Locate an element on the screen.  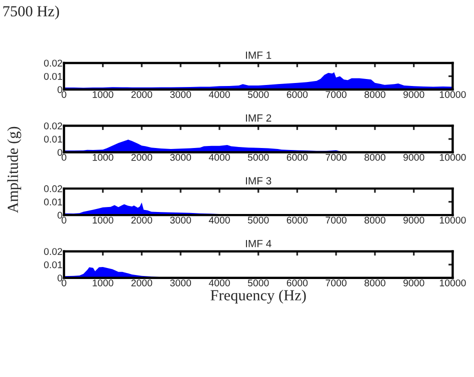
chart-title: IMF 2 is located at coordinates (259, 118).